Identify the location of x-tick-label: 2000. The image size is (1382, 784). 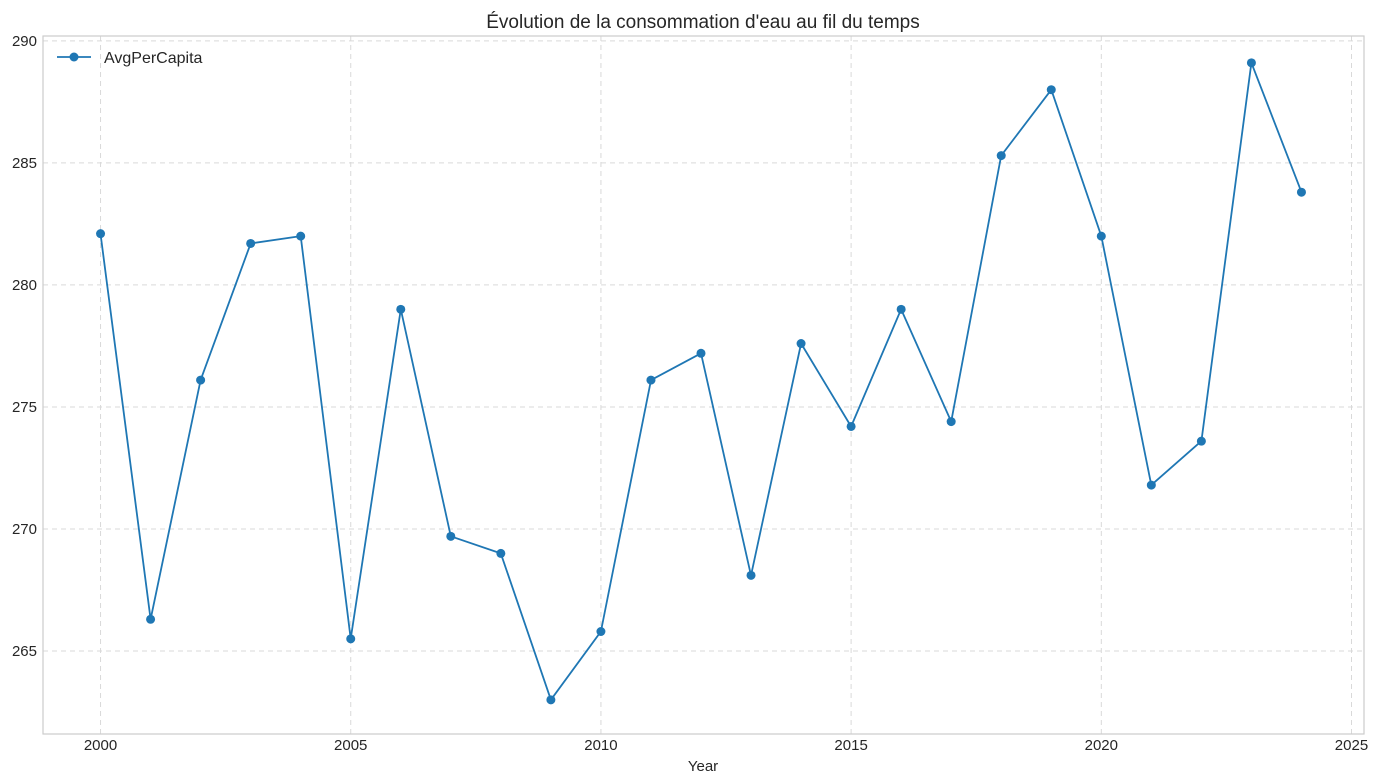
(100, 745).